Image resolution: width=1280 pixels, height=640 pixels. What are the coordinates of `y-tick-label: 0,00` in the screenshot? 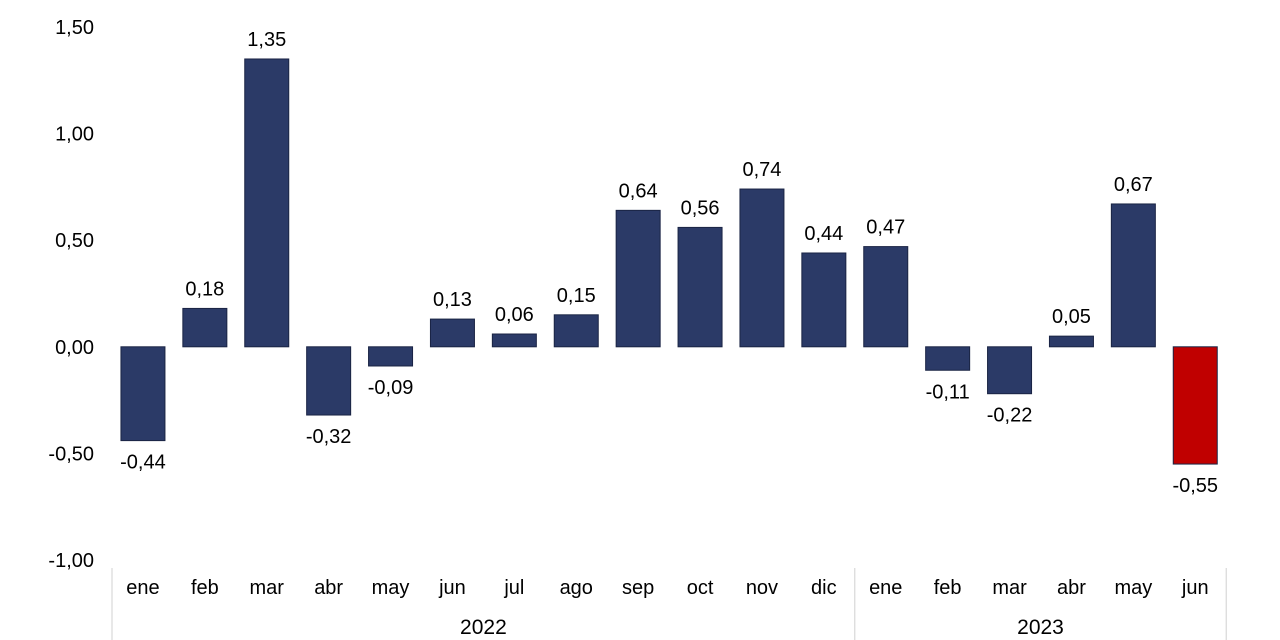 It's located at (74, 348).